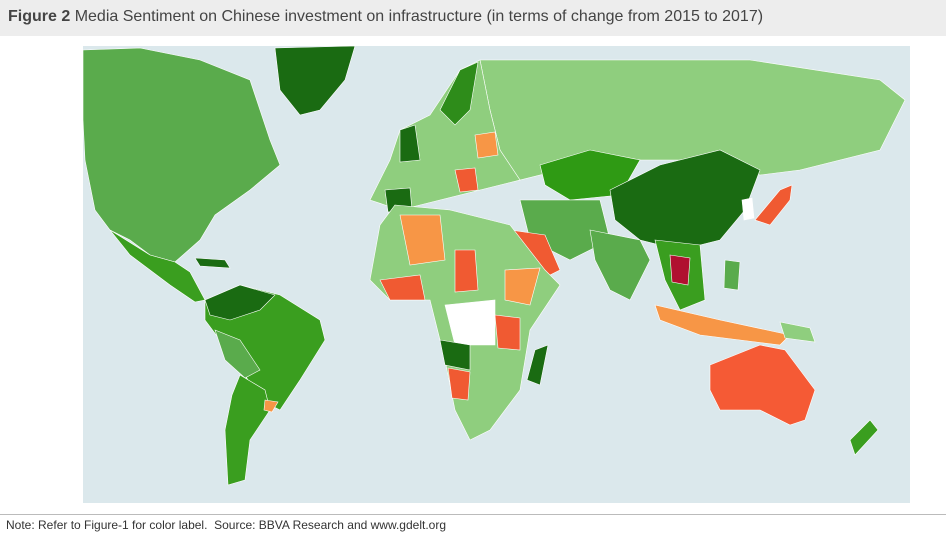 Image resolution: width=946 pixels, height=536 pixels. What do you see at coordinates (181, 155) in the screenshot?
I see `north-america` at bounding box center [181, 155].